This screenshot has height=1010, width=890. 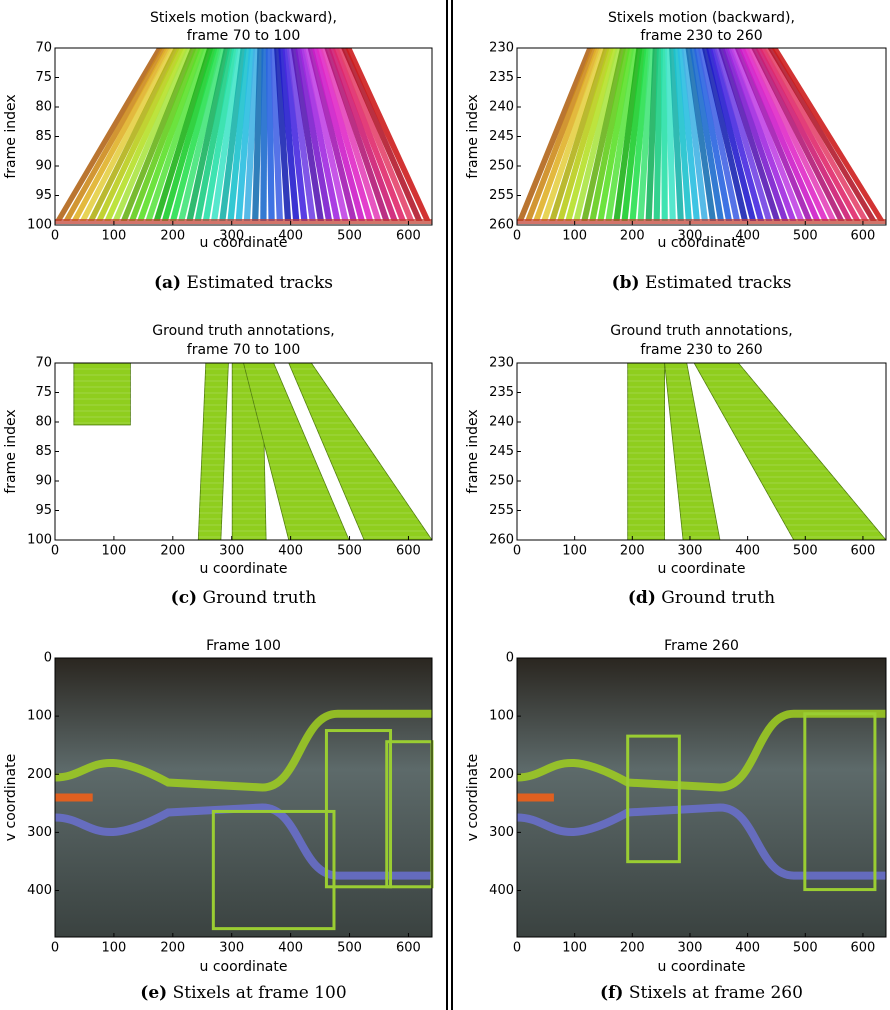 I want to click on caption-label: (c), so click(x=184, y=598).